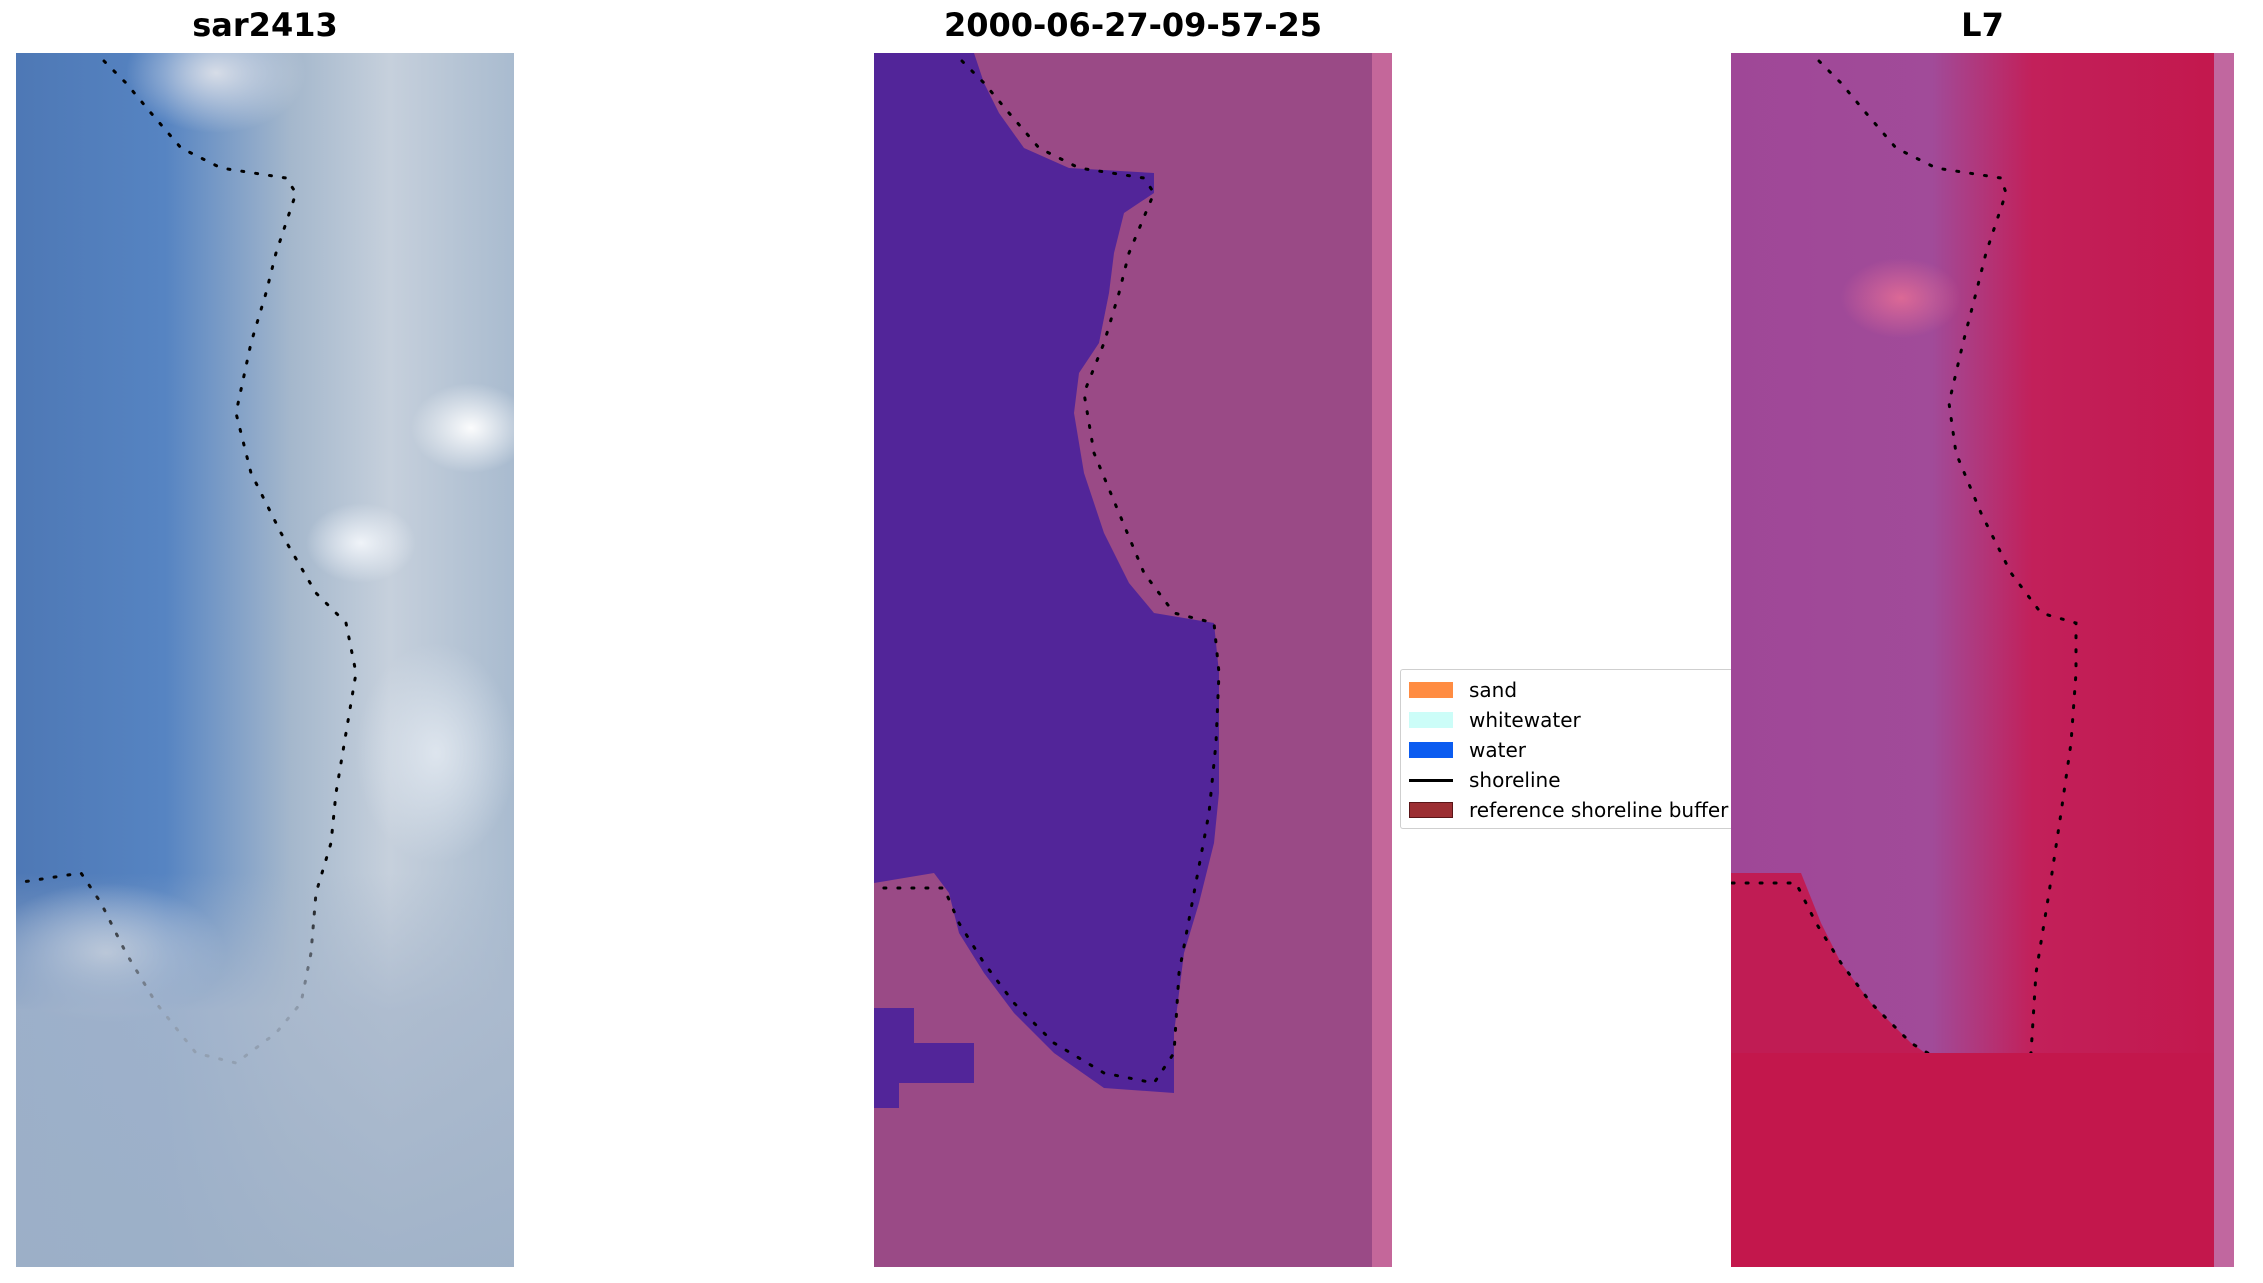 This screenshot has height=1283, width=2263. I want to click on legend-item-water: water, so click(1467, 750).